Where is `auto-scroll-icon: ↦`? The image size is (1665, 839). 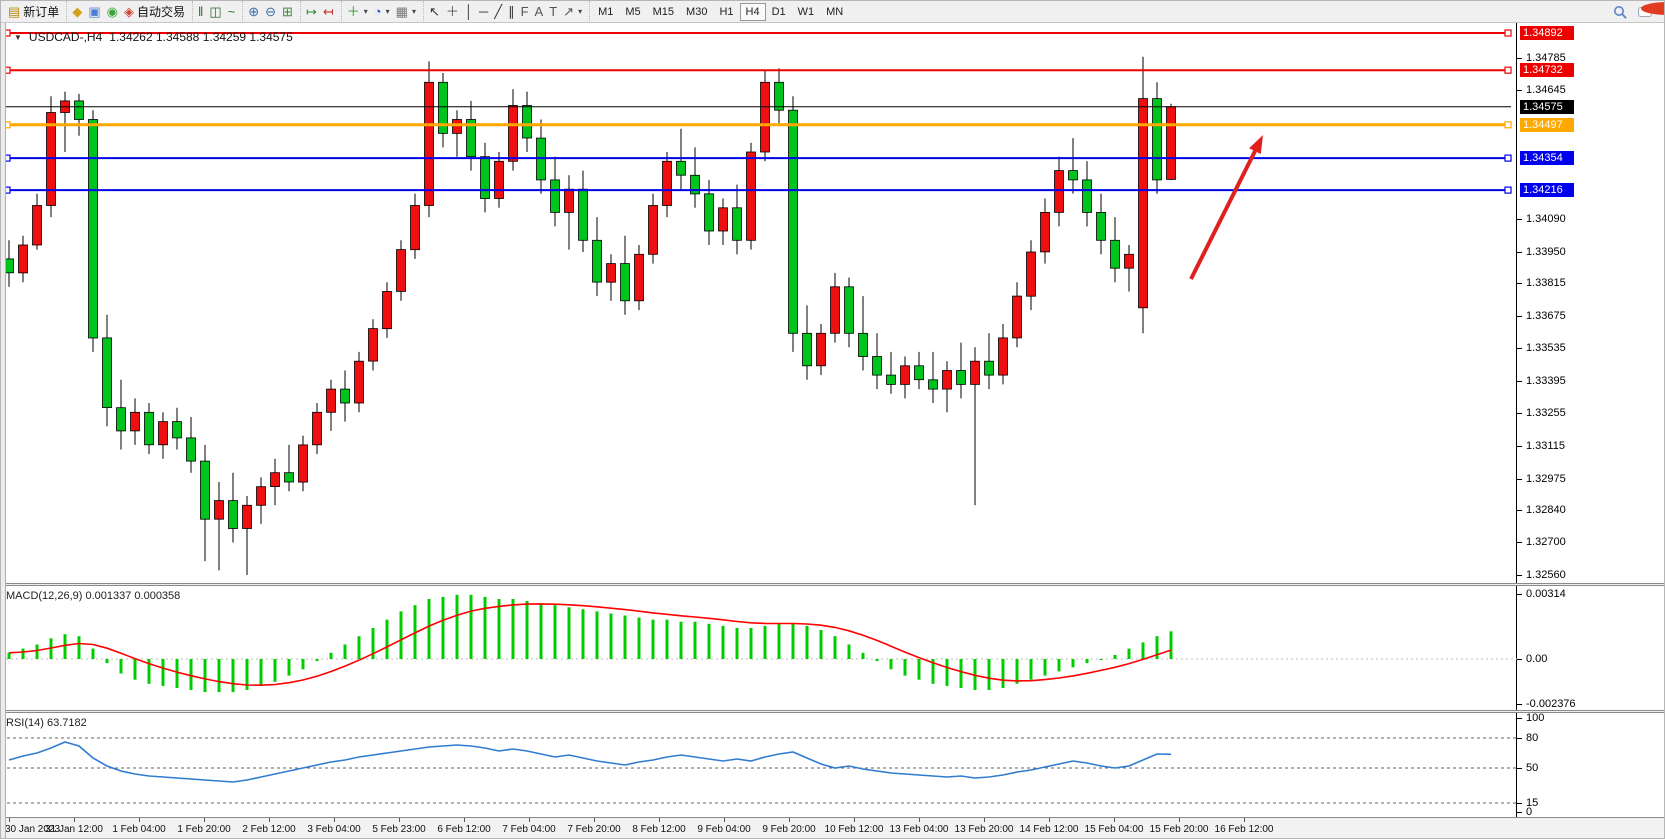 auto-scroll-icon: ↦ is located at coordinates (311, 11).